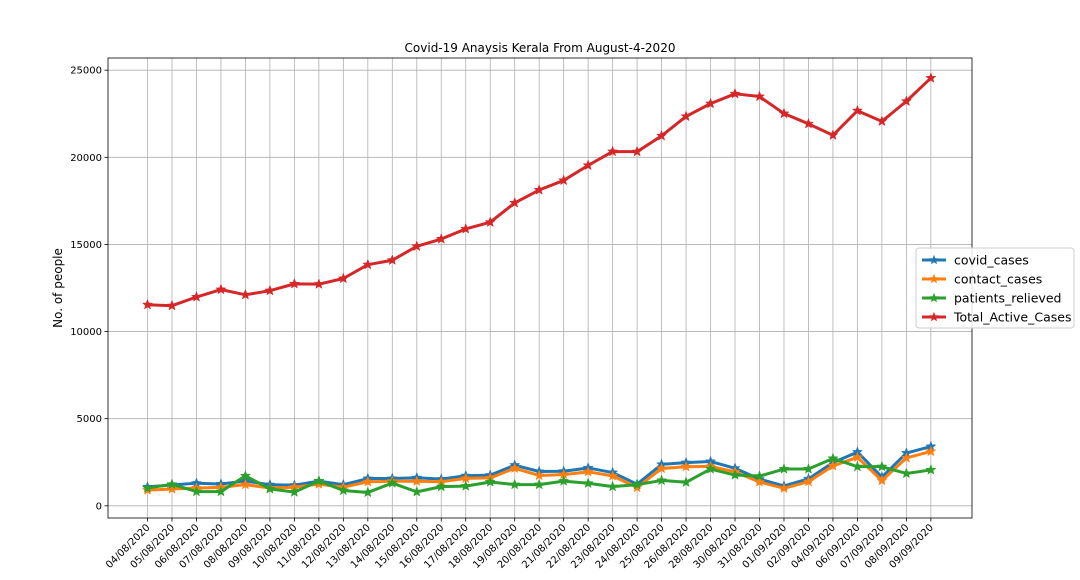  I want to click on legend-item: patients_relieved, so click(991, 298).